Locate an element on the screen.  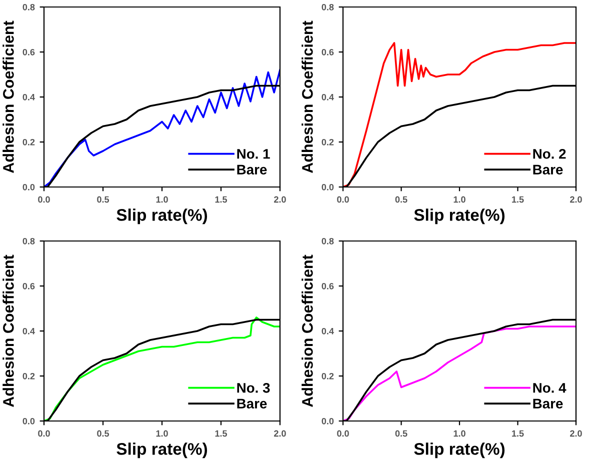
legend-label: No. 3 is located at coordinates (253, 387).